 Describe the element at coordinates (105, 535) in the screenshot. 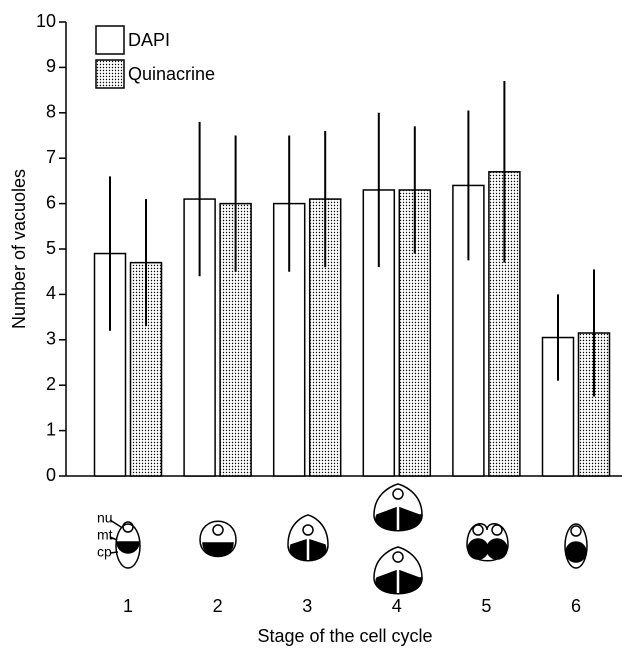

I see `annotation: mt` at that location.